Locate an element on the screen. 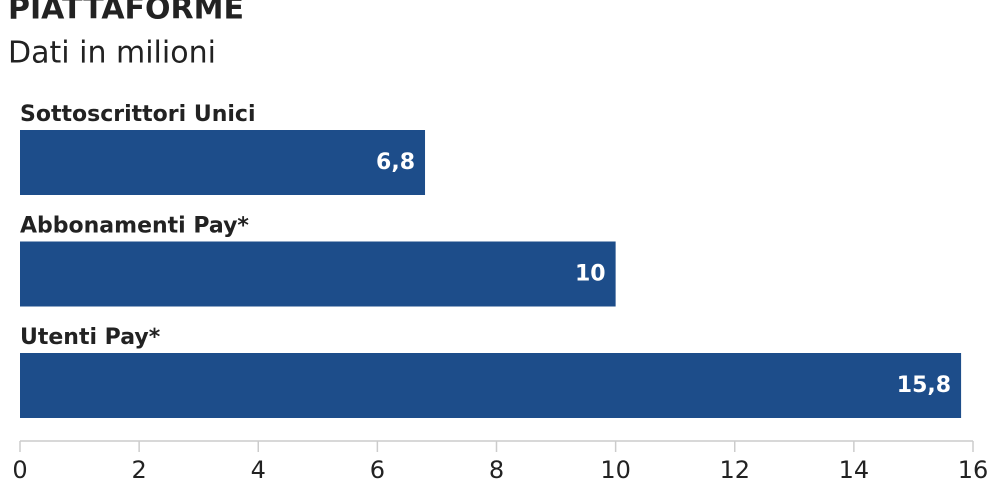 This screenshot has width=1000, height=500. x-tick-label: 0 is located at coordinates (19, 470).